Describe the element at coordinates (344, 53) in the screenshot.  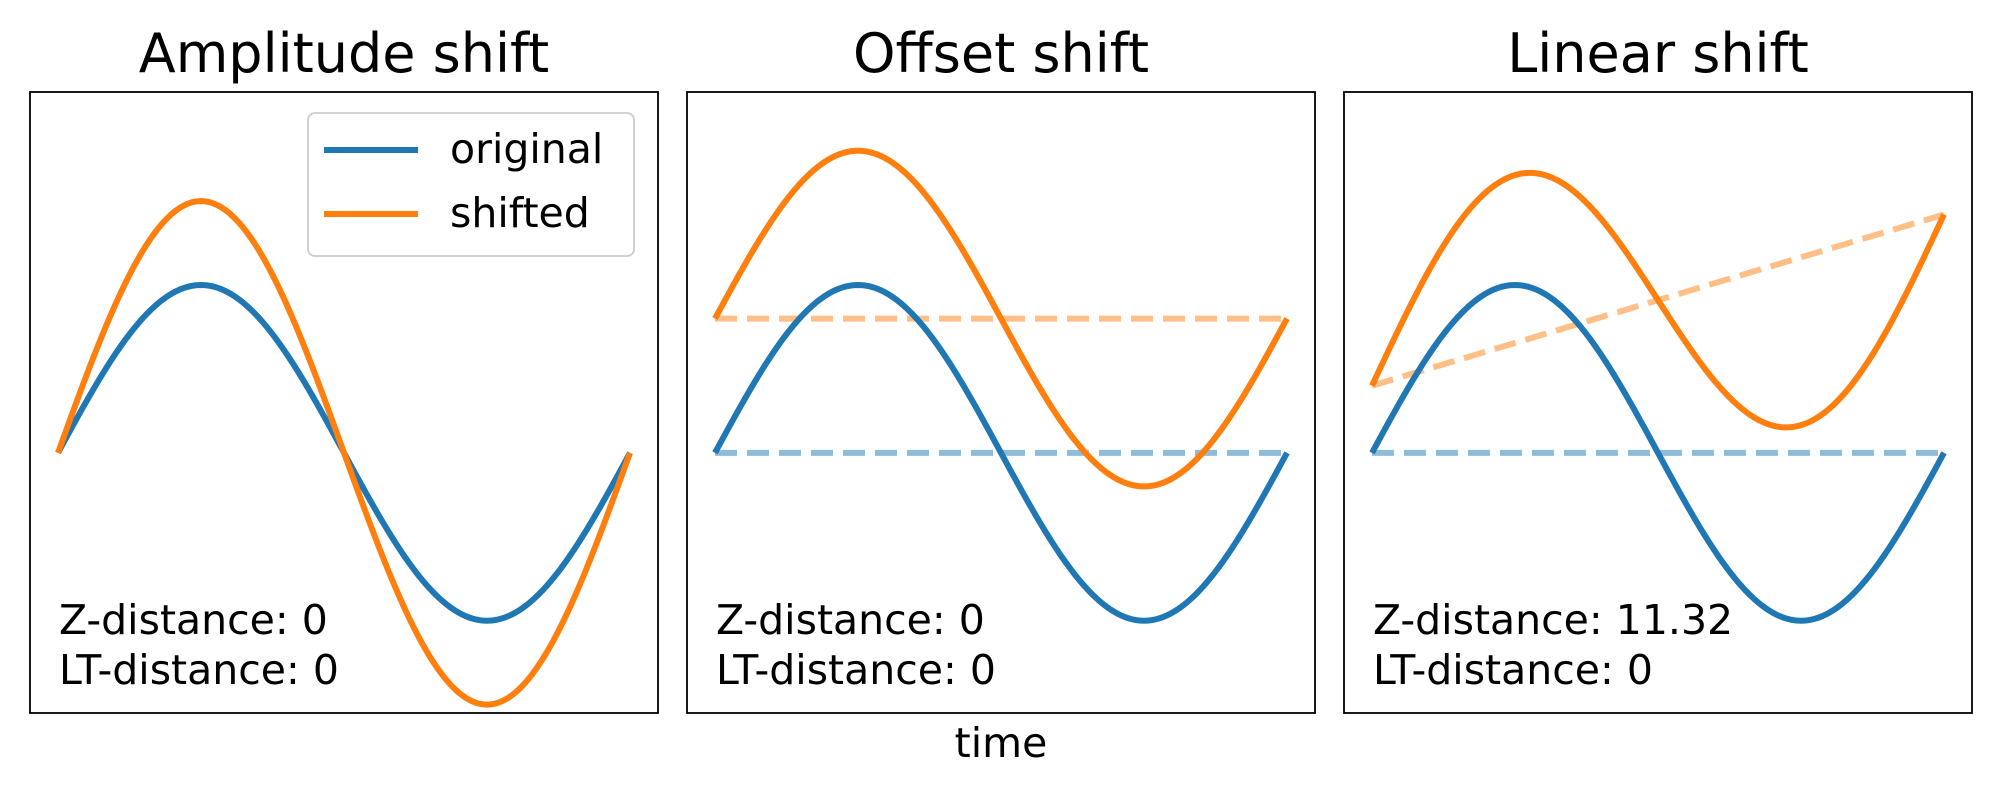
I see `panel-title: Amplitude shift` at that location.